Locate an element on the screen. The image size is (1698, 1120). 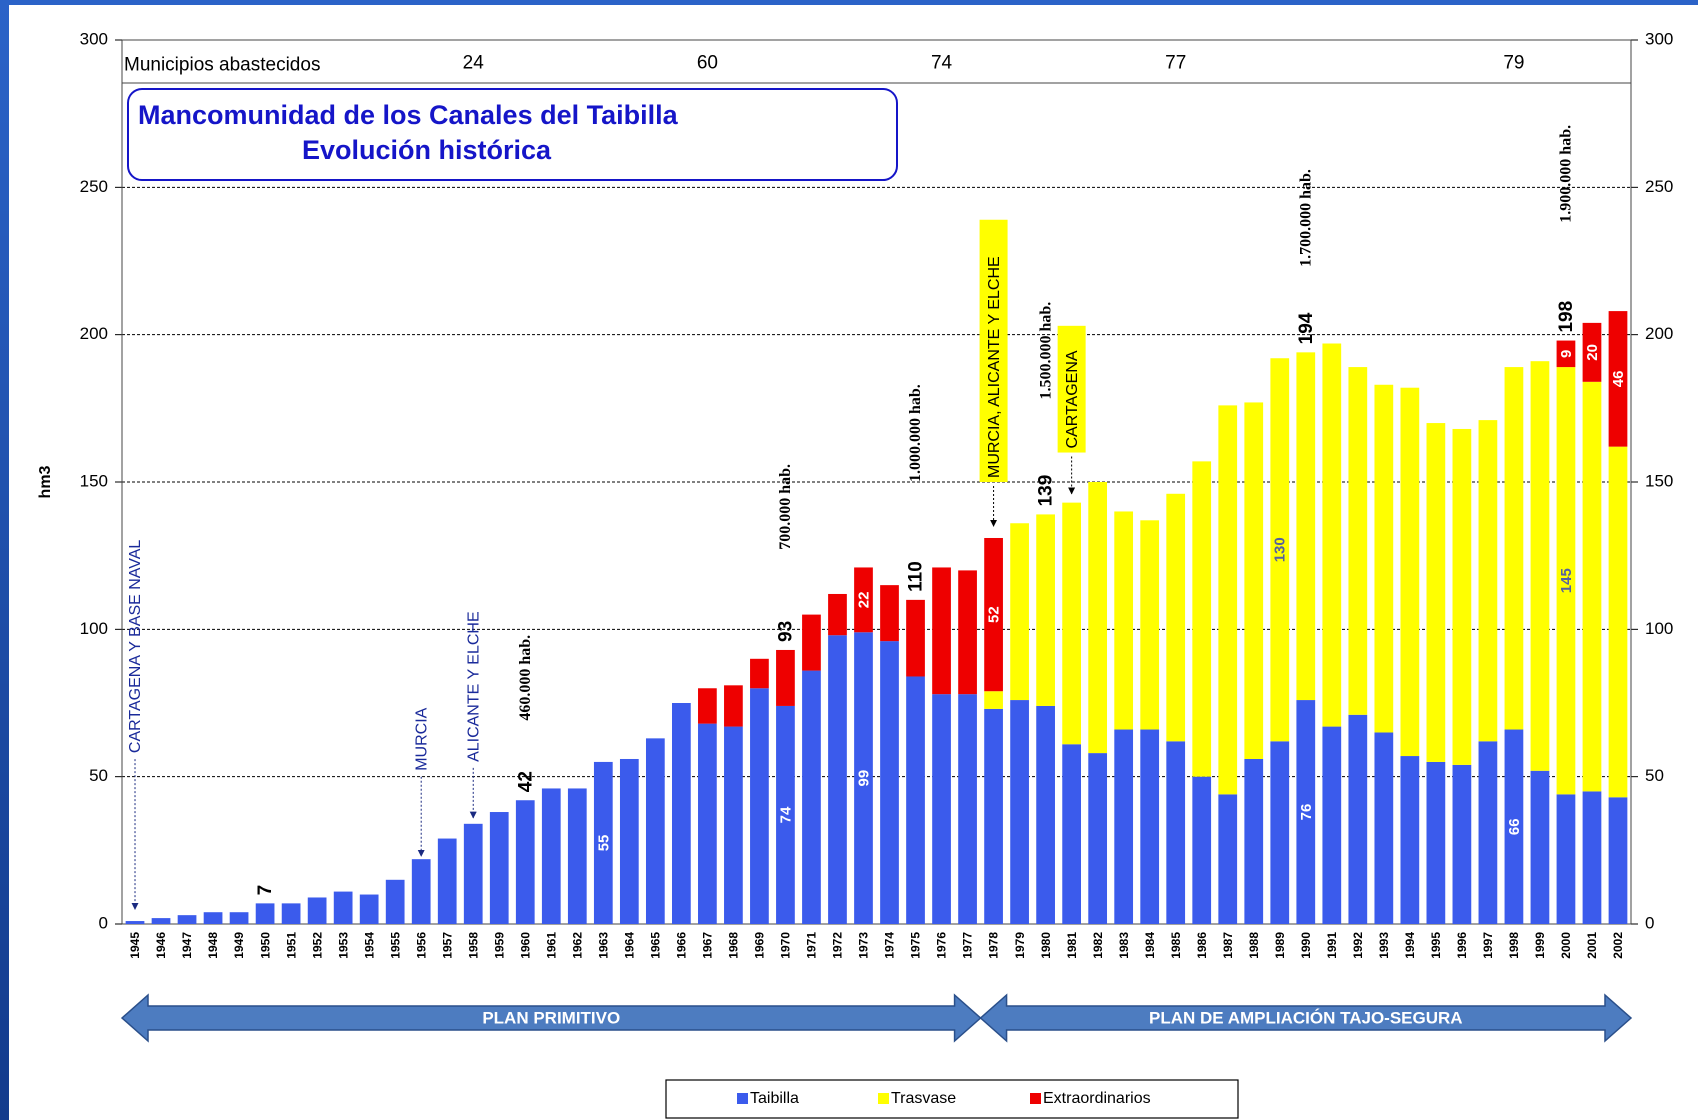
annotation: CARTAGENA is located at coordinates (1072, 399).